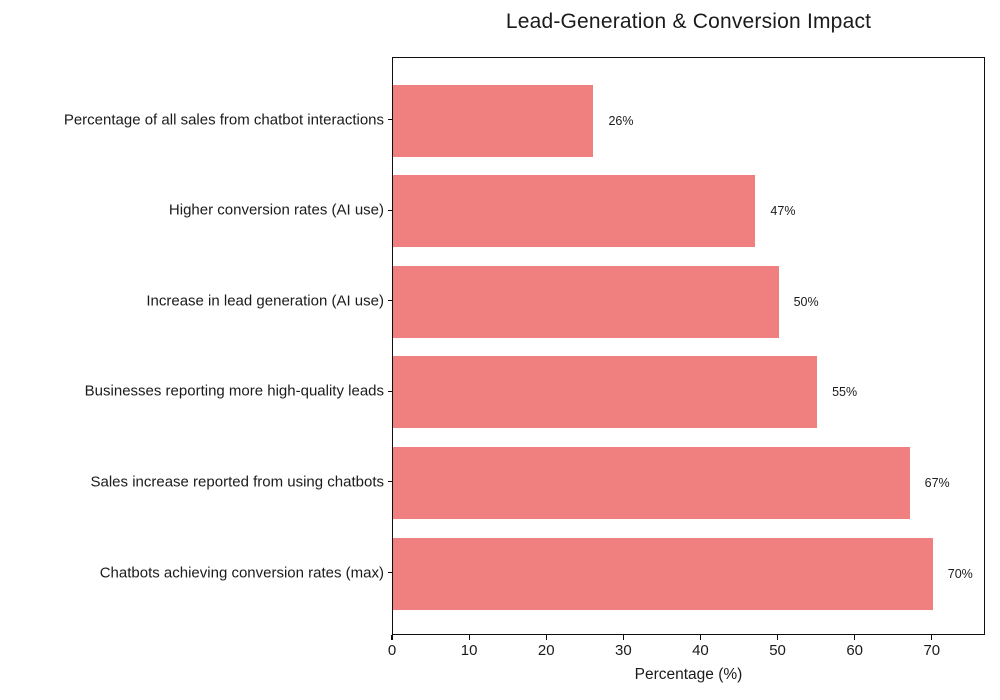 The height and width of the screenshot is (700, 1000). I want to click on bar-value-label: 67%, so click(937, 482).